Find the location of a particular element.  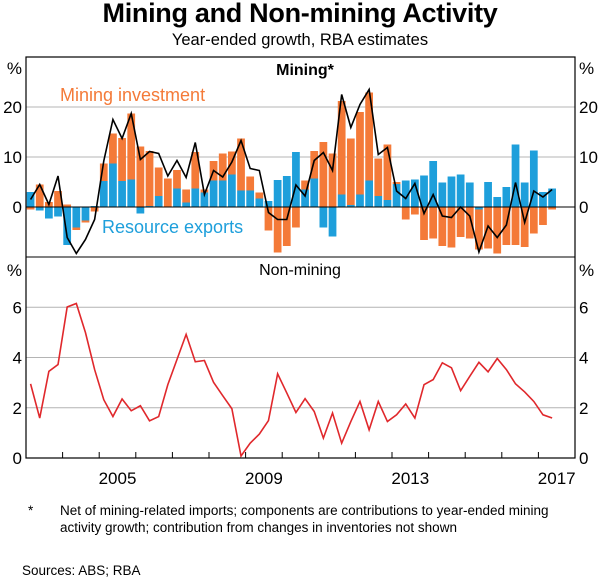

mining-gridlines is located at coordinates (300, 132).